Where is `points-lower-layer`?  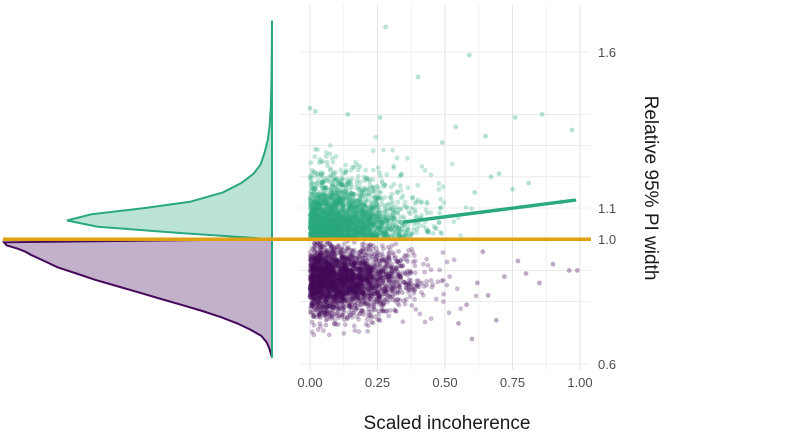 points-lower-layer is located at coordinates (444, 290).